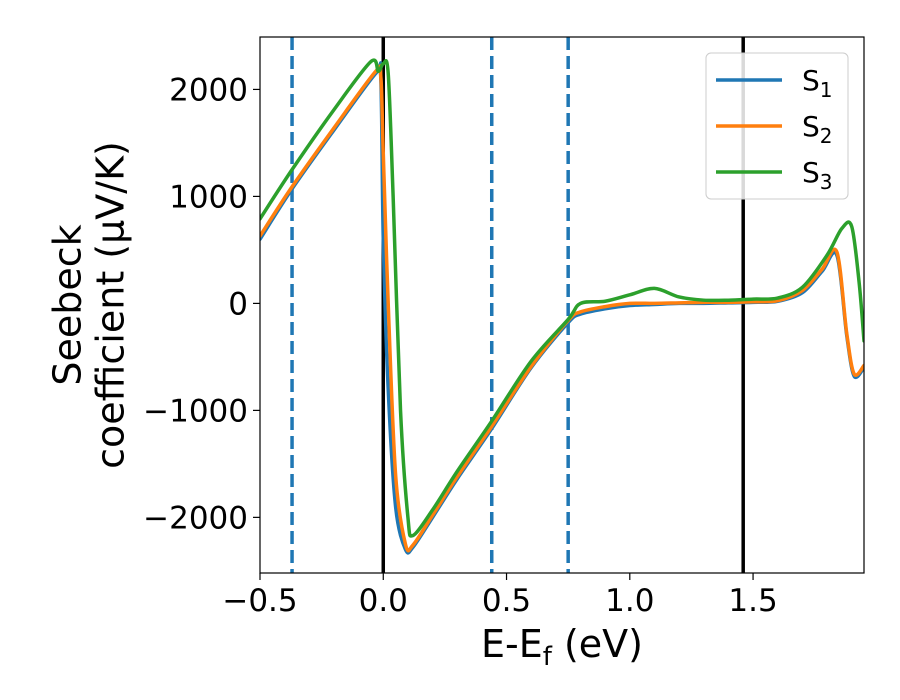 The width and height of the screenshot is (900, 700). Describe the element at coordinates (68, 304) in the screenshot. I see `y-axis-label-line1: Seebeck` at that location.